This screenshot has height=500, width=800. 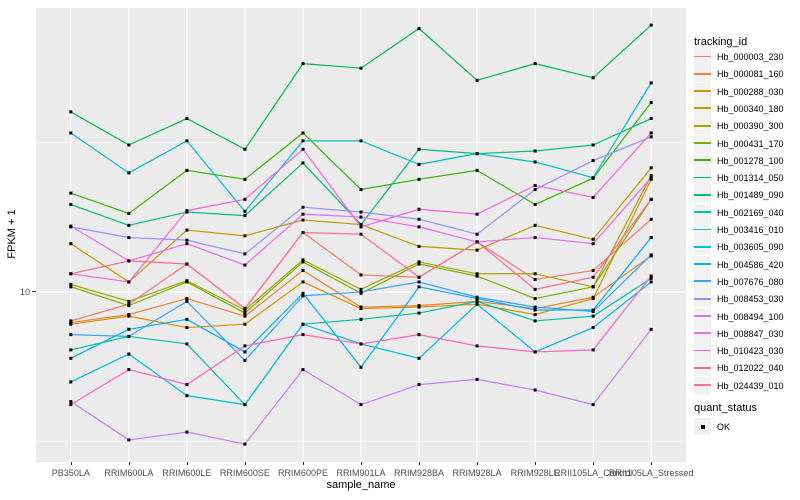 I want to click on legend-entry-Hb_010423_030: Hb_010423_030, so click(x=747, y=351).